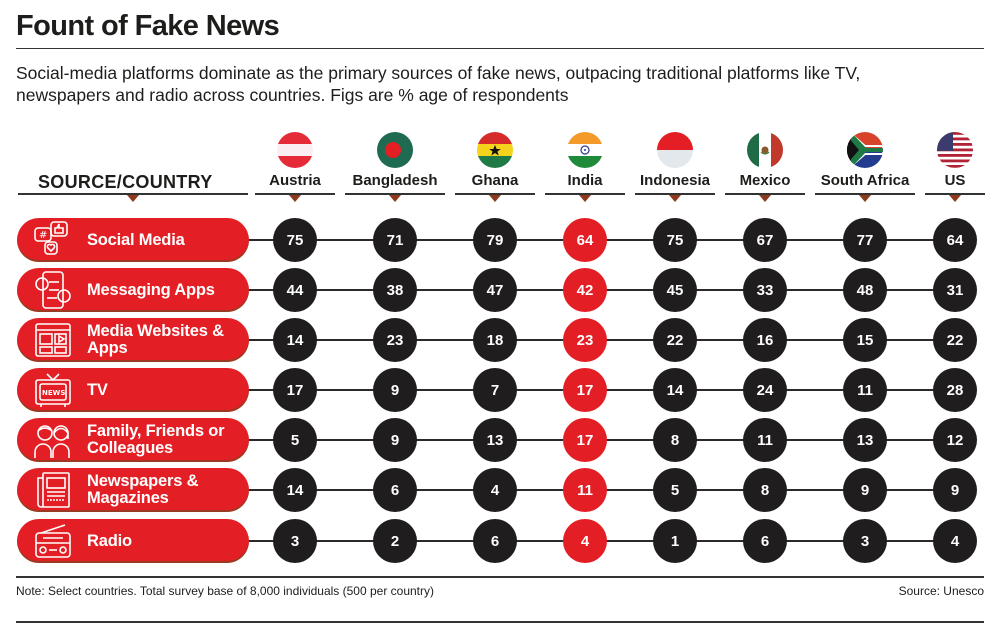 The width and height of the screenshot is (1000, 634). I want to click on source-pill-newspapers: Newspapers & Magazines, so click(133, 490).